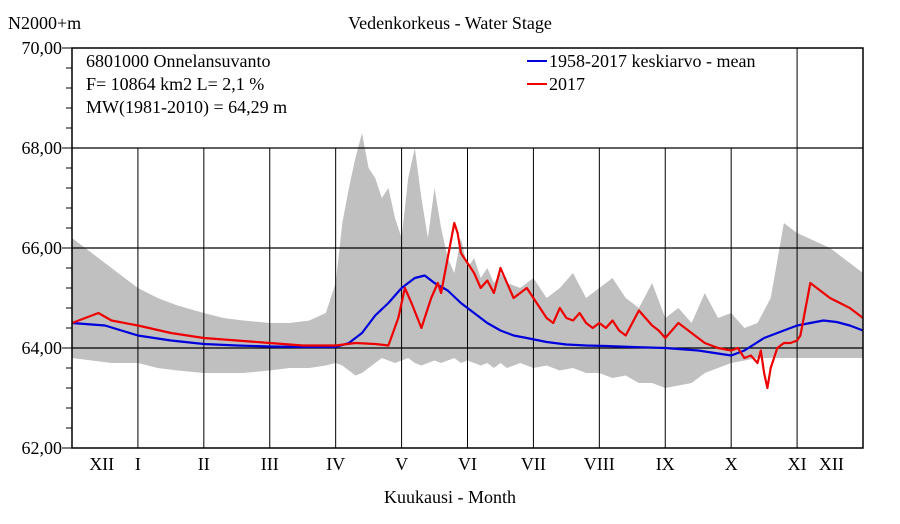  I want to click on legend-entry-2017: 2017, so click(556, 84).